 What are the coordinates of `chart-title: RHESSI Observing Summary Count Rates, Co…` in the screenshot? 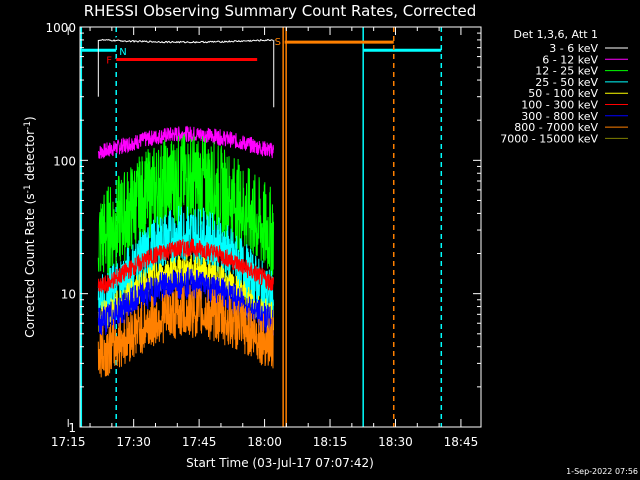 It's located at (280, 11).